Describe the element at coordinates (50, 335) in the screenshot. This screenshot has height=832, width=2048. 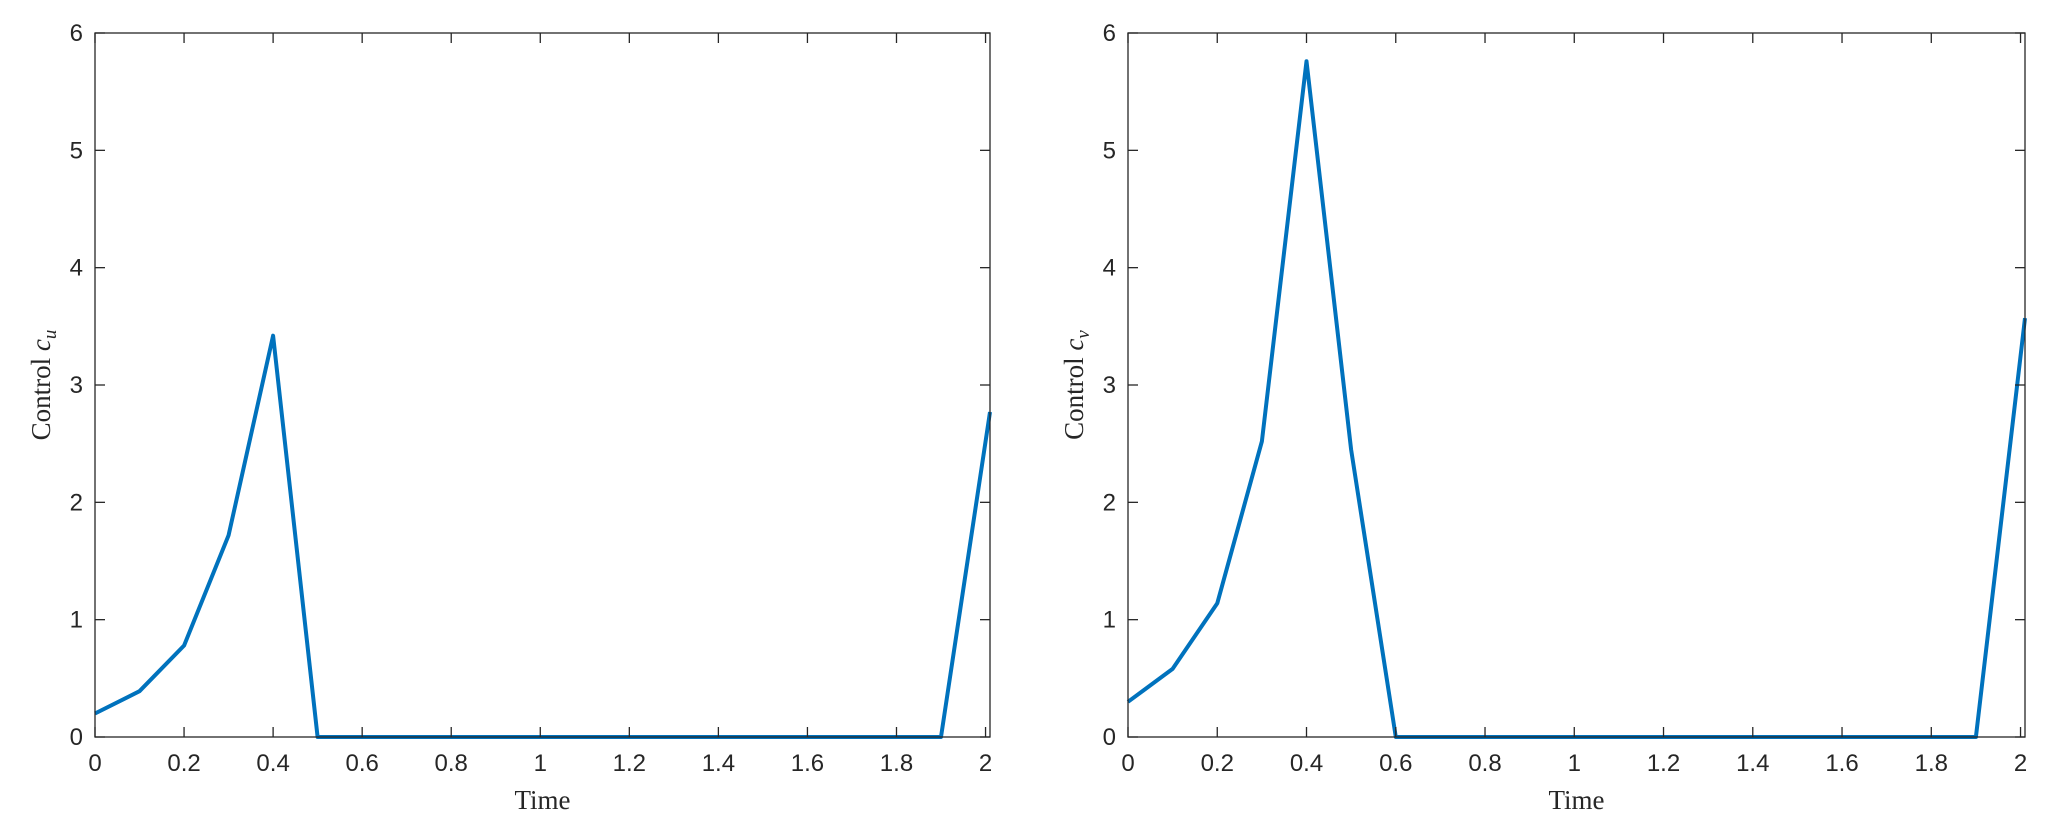
I see `y-axis-label-subscript: u` at that location.